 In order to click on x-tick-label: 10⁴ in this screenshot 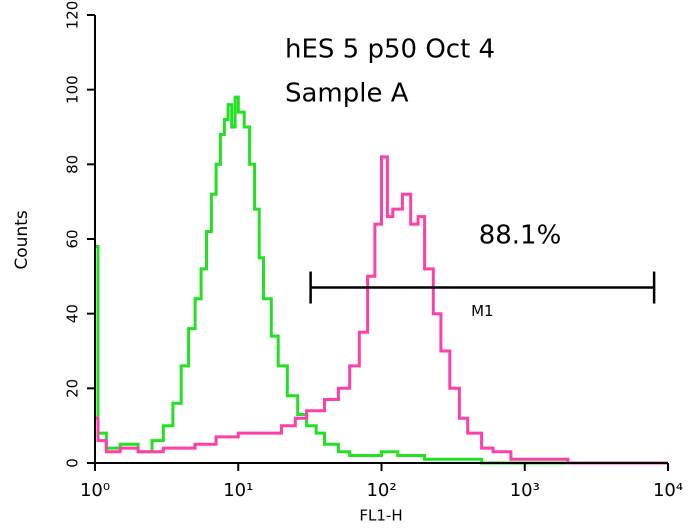, I will do `click(668, 490)`.